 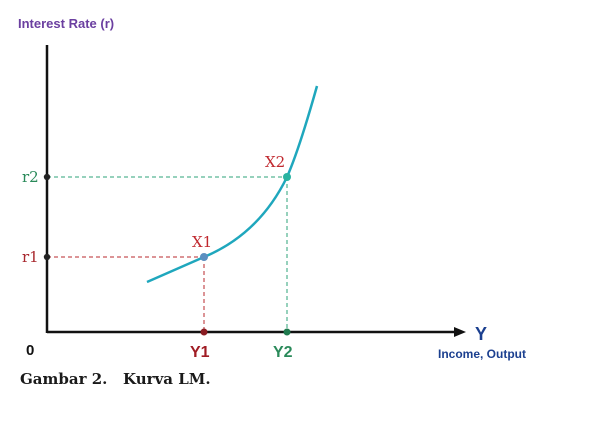 I want to click on r1-axis-dot, so click(x=47, y=257).